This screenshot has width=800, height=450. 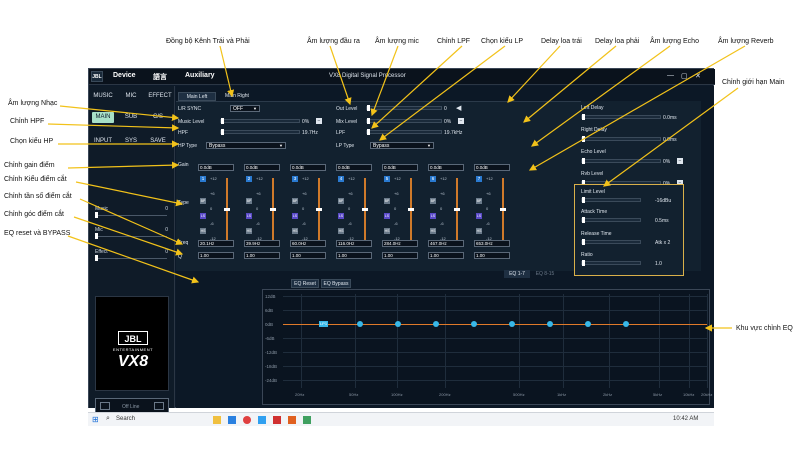 I want to click on tab-main-right: Main Right, so click(x=237, y=96).